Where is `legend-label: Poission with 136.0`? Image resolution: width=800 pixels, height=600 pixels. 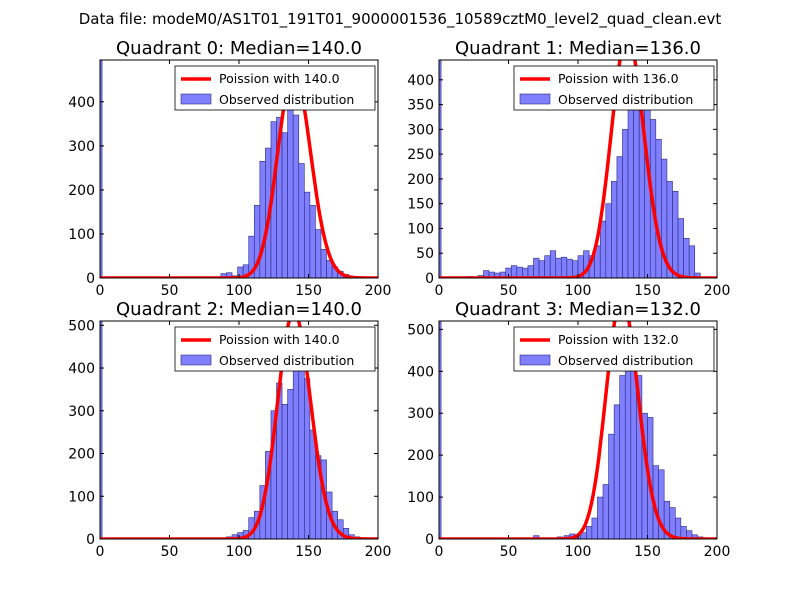 legend-label: Poission with 136.0 is located at coordinates (618, 78).